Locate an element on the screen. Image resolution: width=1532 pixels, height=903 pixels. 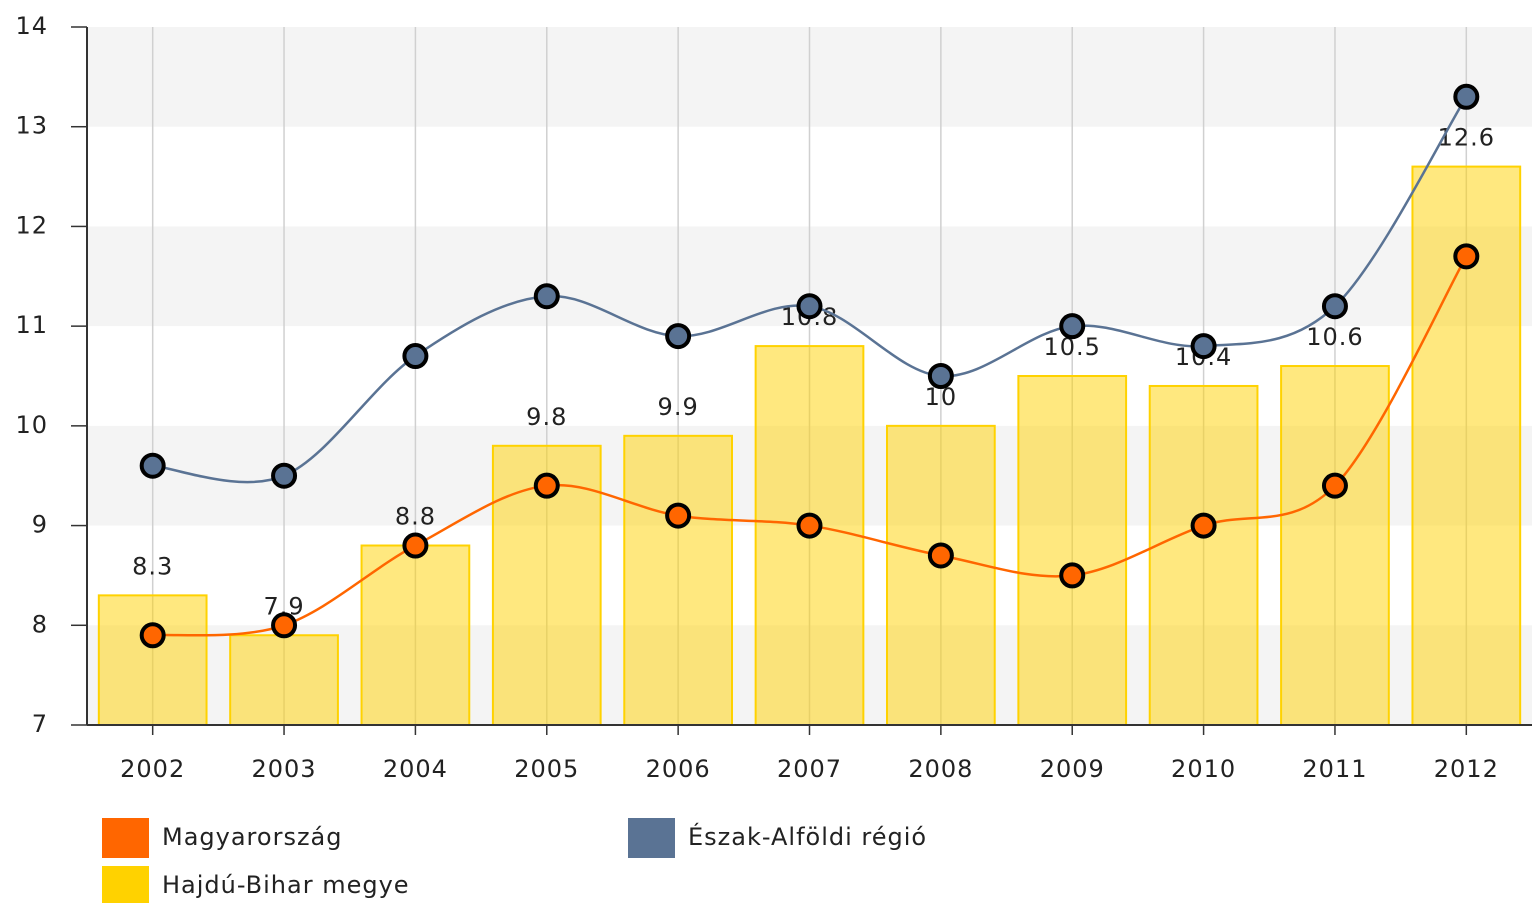
x-tick-label: 2004 is located at coordinates (415, 769).